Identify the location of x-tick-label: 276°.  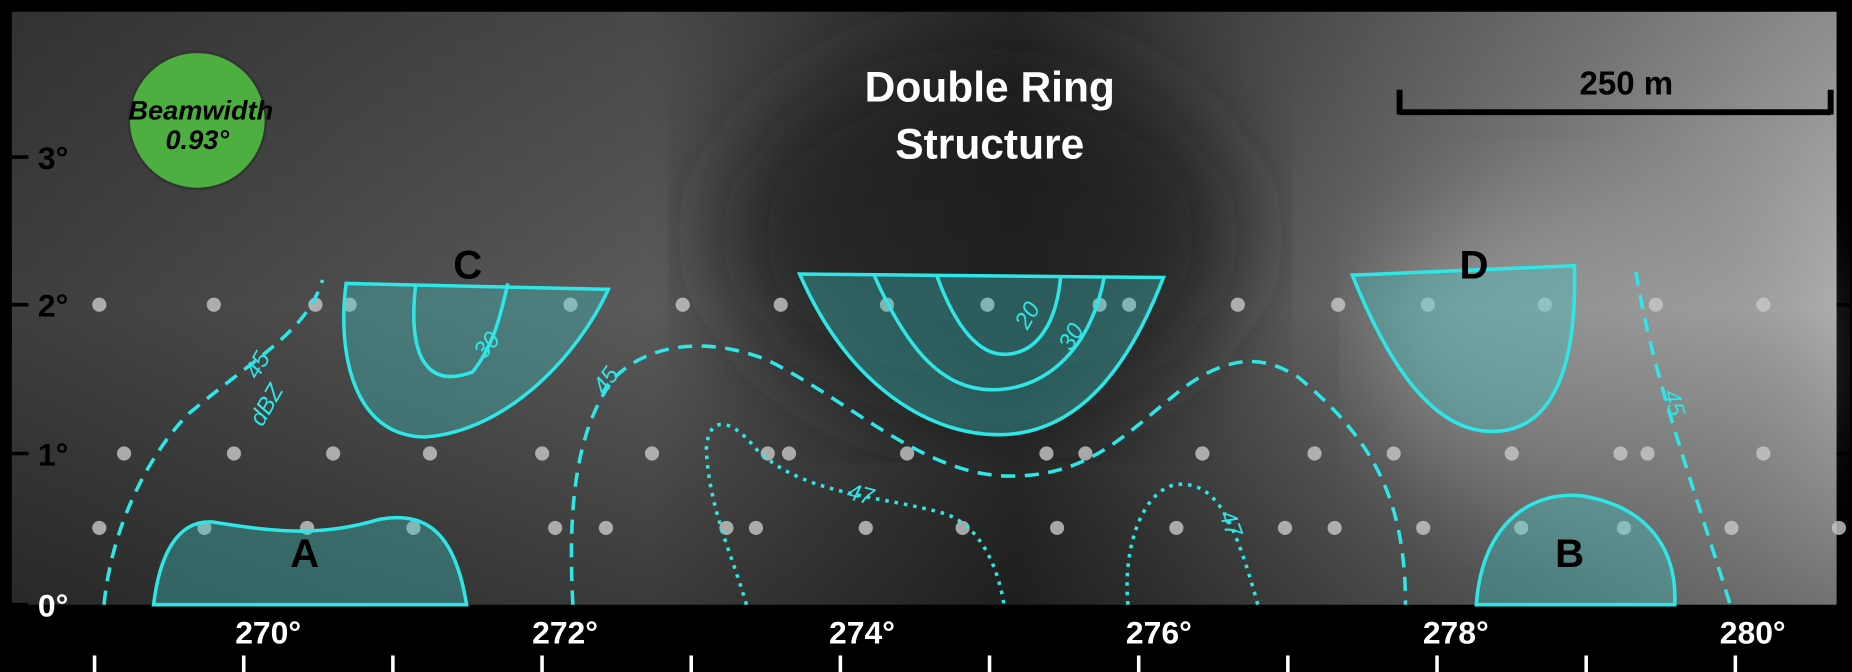
(1159, 633).